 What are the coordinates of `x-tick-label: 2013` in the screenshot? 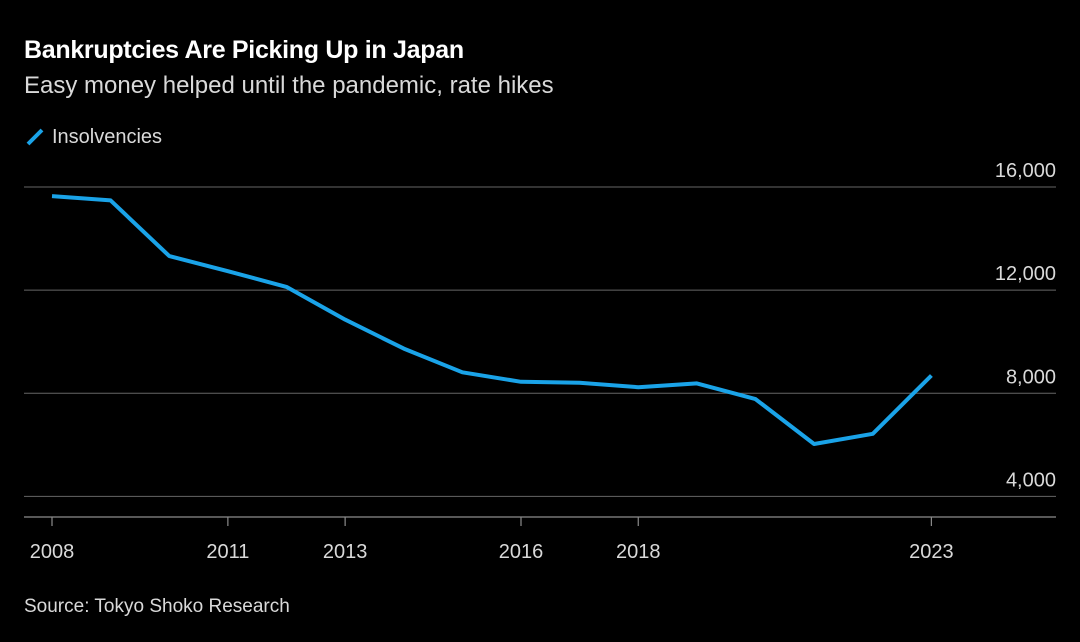 It's located at (345, 552).